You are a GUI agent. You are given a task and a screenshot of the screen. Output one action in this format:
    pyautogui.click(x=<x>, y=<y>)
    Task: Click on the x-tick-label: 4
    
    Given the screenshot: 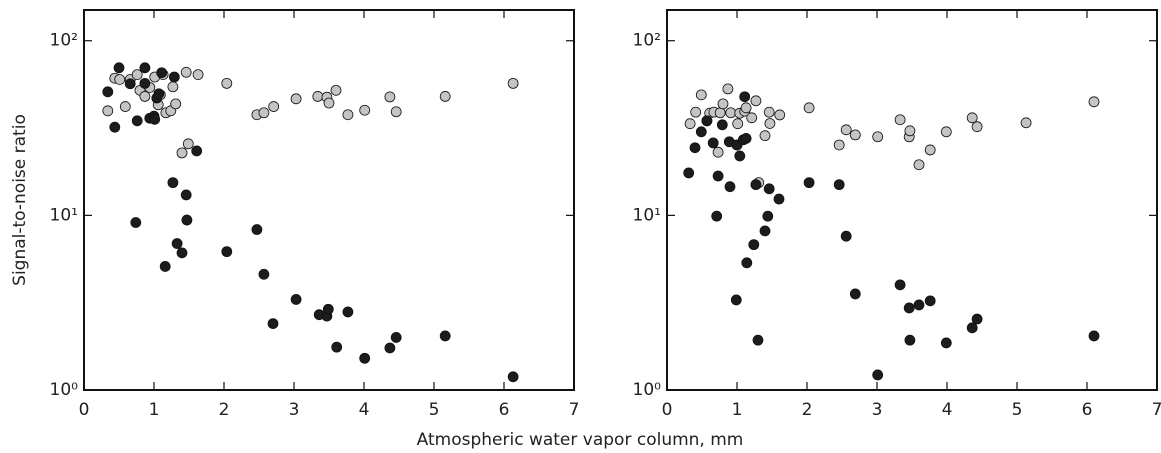 What is the action you would take?
    pyautogui.click(x=947, y=410)
    